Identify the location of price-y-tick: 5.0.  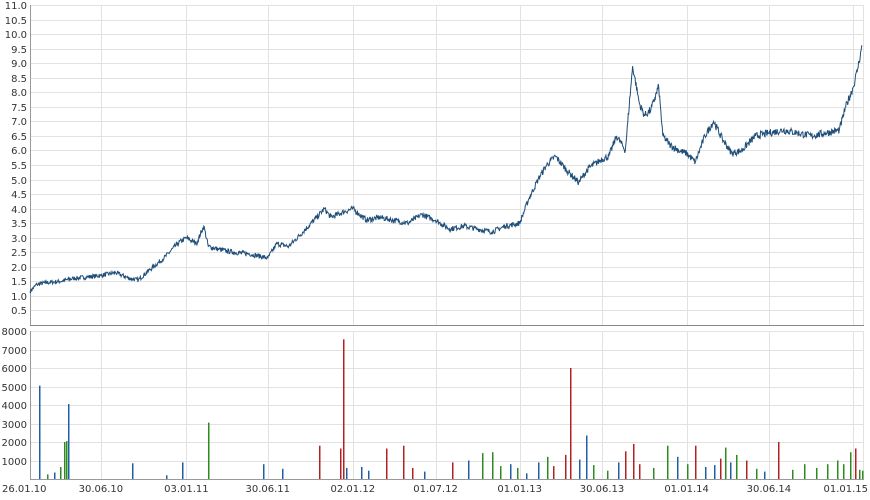
(19, 181).